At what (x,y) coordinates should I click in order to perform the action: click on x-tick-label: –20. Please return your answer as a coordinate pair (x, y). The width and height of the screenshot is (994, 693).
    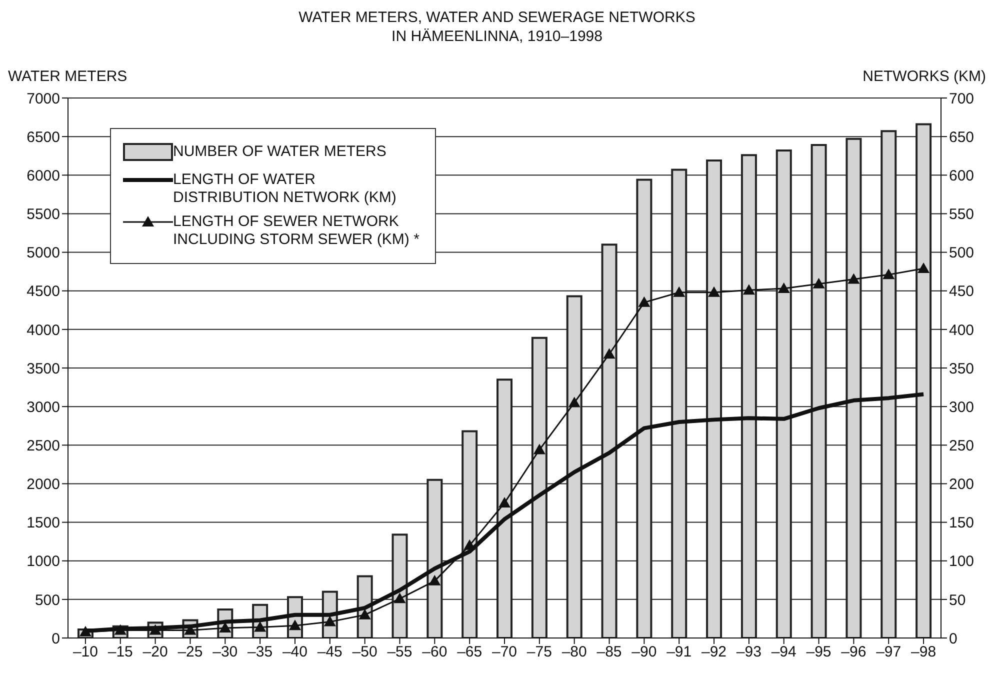
    Looking at the image, I should click on (155, 652).